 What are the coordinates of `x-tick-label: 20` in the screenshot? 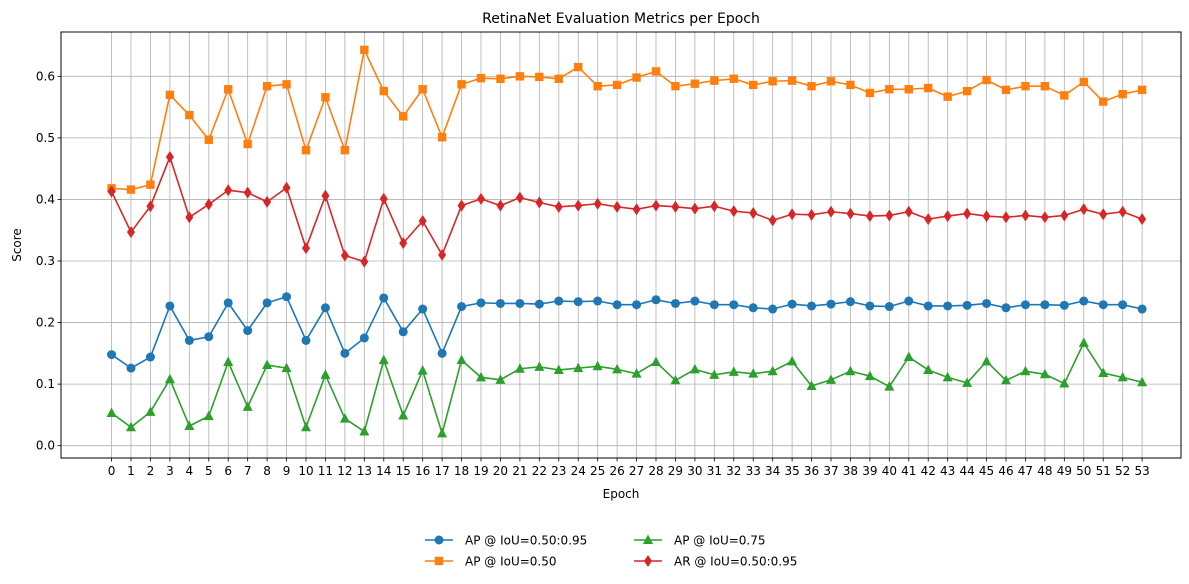 It's located at (500, 471).